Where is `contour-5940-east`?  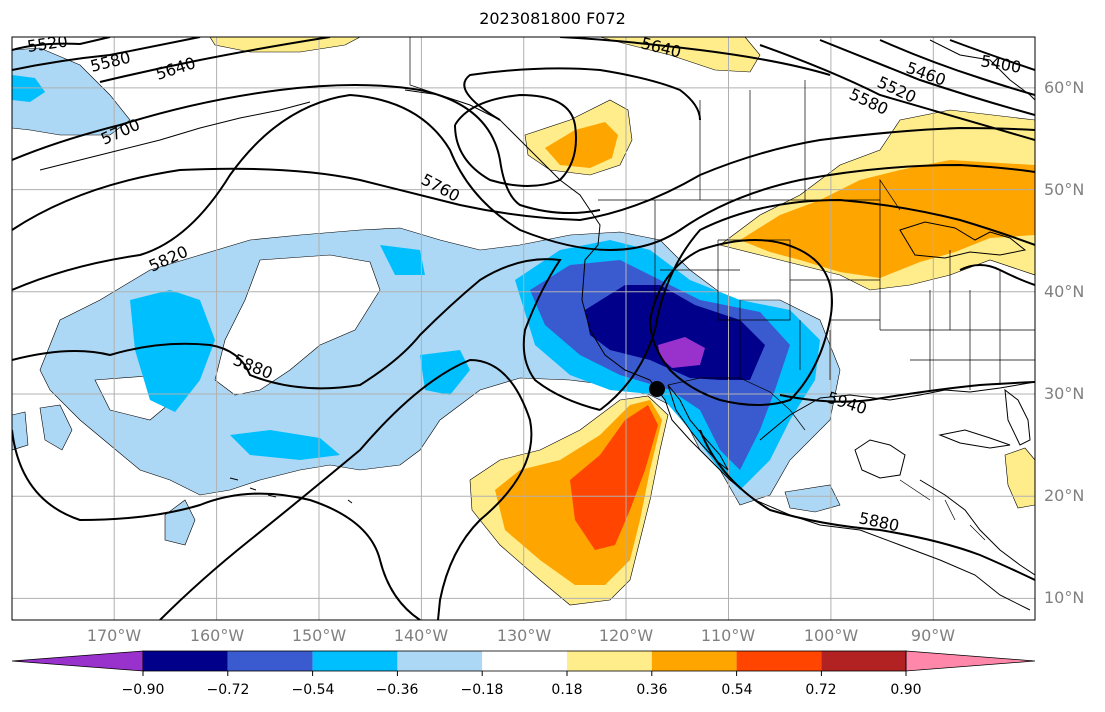
contour-5940-east is located at coordinates (907, 392).